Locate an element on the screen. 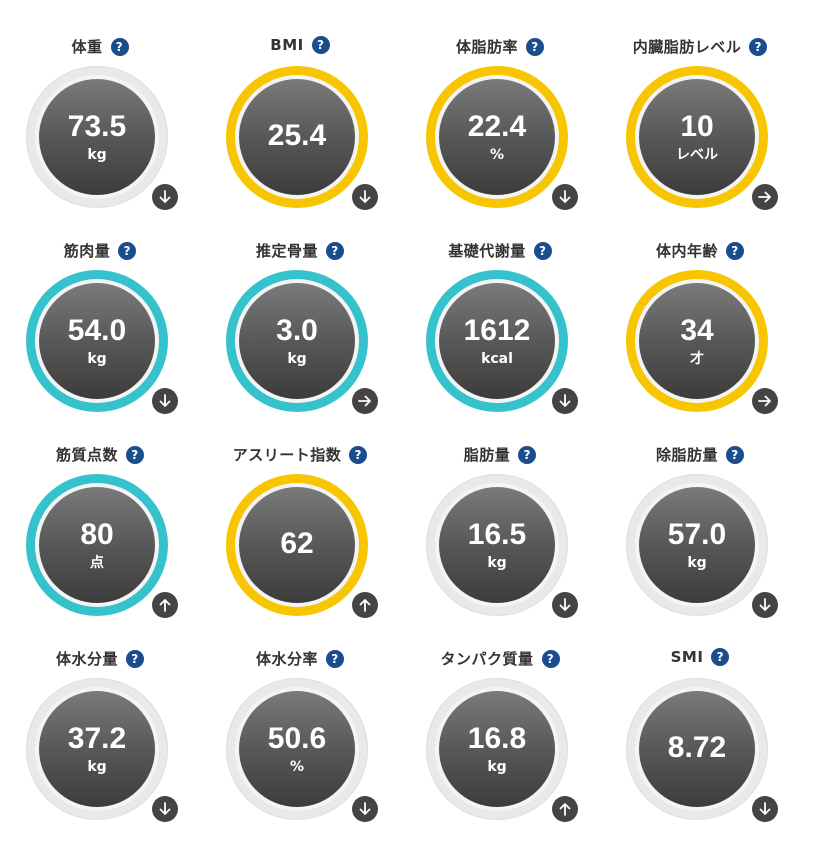 Image resolution: width=813 pixels, height=850 pixels. gauge-inner-ring: 34 才 is located at coordinates (697, 341).